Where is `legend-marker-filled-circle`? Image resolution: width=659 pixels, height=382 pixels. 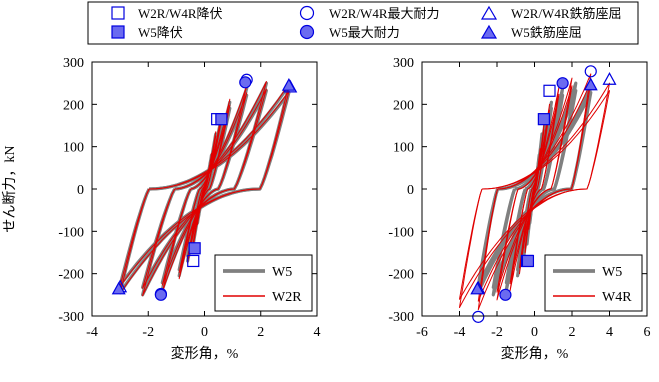
legend-marker-filled-circle is located at coordinates (307, 32).